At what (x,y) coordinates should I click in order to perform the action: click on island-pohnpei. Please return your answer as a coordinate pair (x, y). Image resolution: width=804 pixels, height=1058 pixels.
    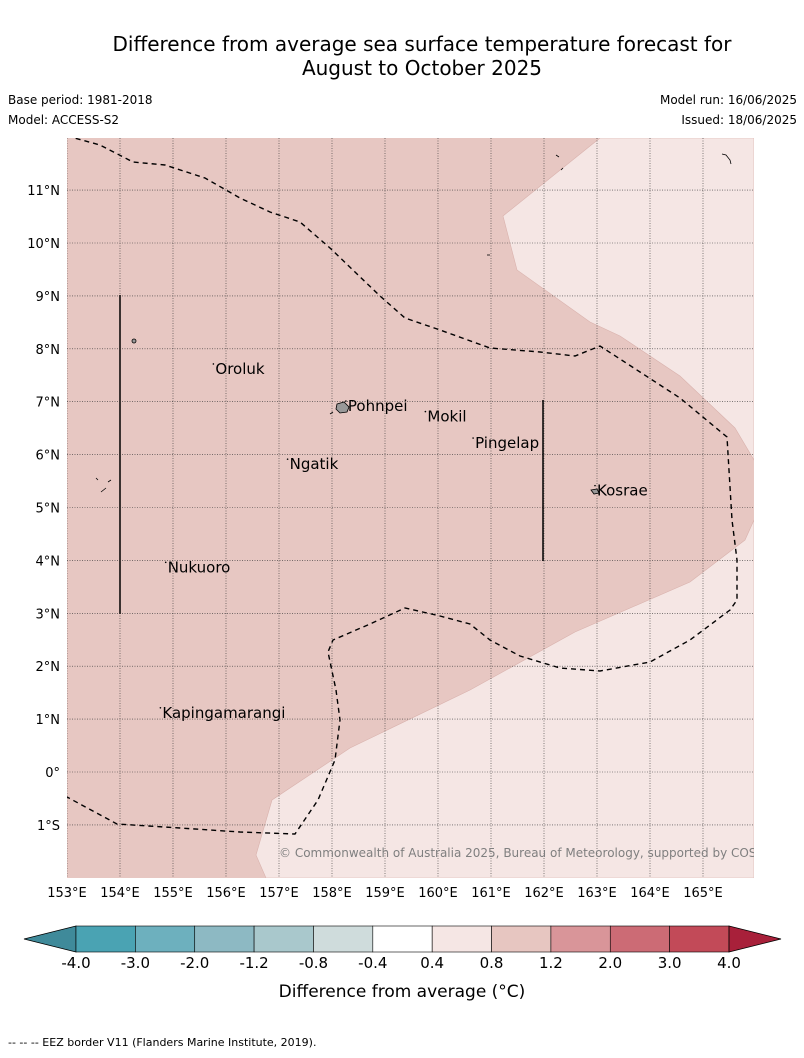
    Looking at the image, I should click on (342, 407).